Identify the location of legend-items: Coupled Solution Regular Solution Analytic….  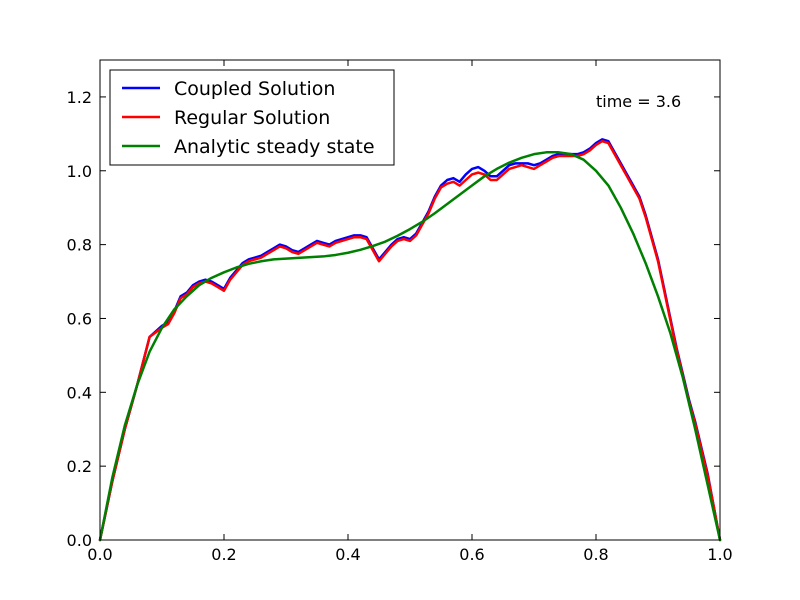
(248, 118).